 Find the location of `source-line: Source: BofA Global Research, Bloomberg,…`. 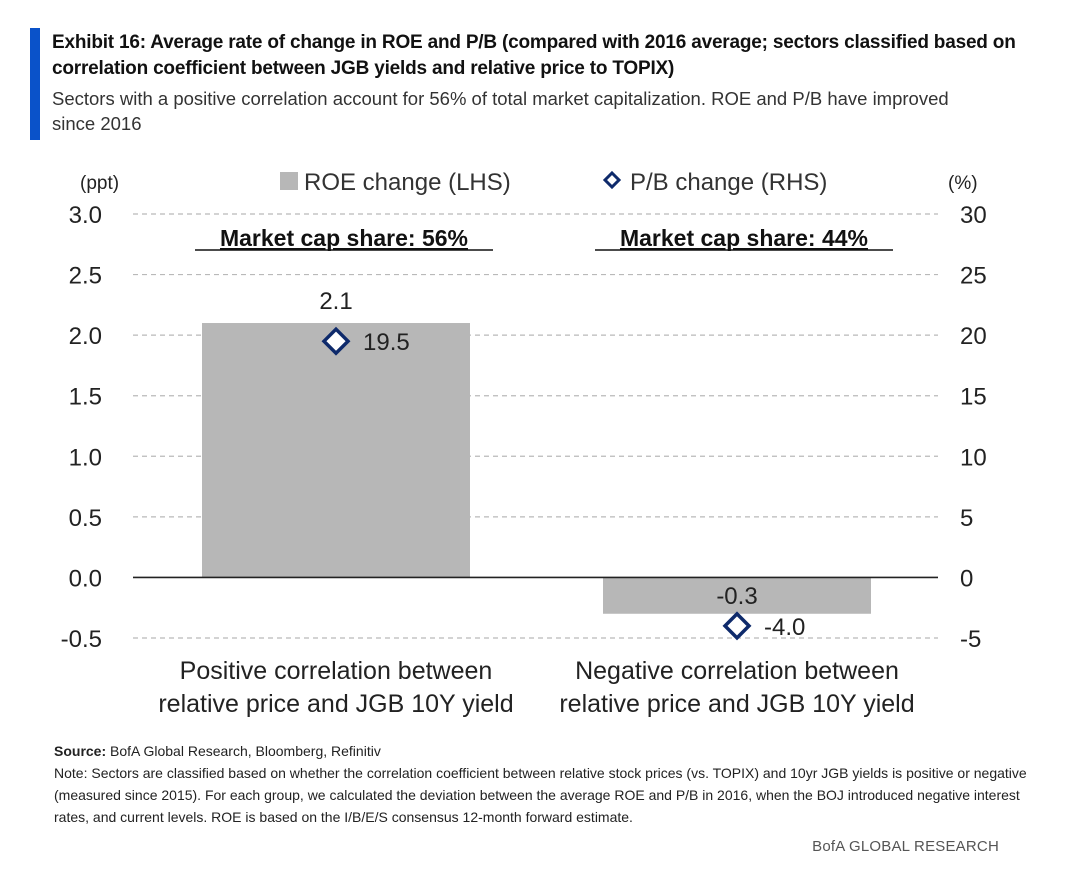

source-line: Source: BofA Global Research, Bloomberg,… is located at coordinates (549, 751).